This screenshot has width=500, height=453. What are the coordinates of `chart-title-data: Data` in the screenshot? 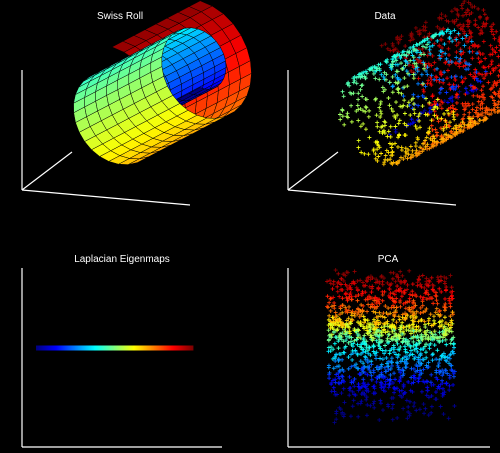 It's located at (385, 16).